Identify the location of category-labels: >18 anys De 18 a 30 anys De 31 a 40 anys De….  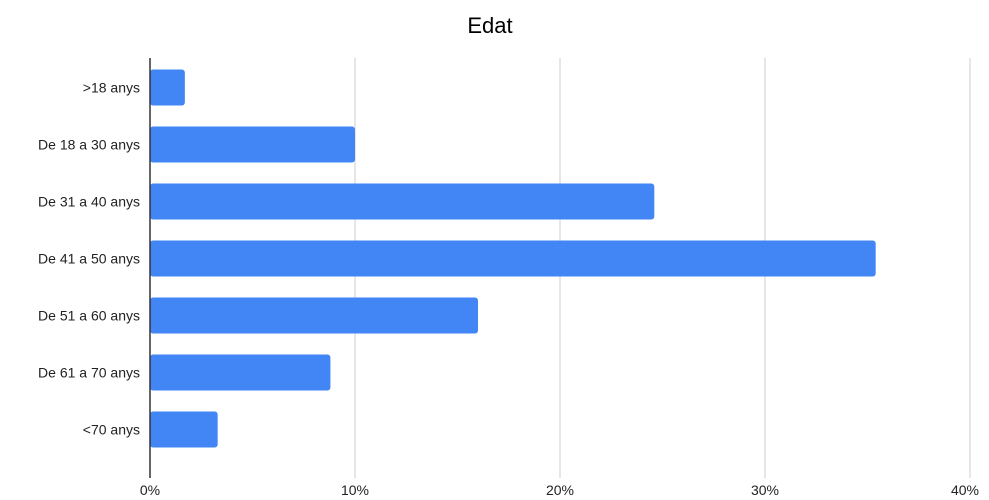
(89, 259).